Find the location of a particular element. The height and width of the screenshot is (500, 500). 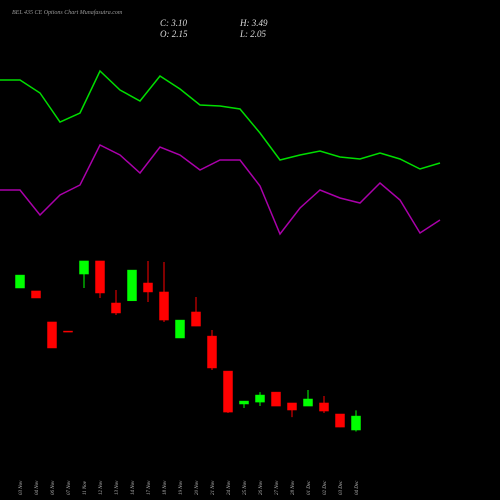

x-tick-label: 24 Nov is located at coordinates (229, 487).